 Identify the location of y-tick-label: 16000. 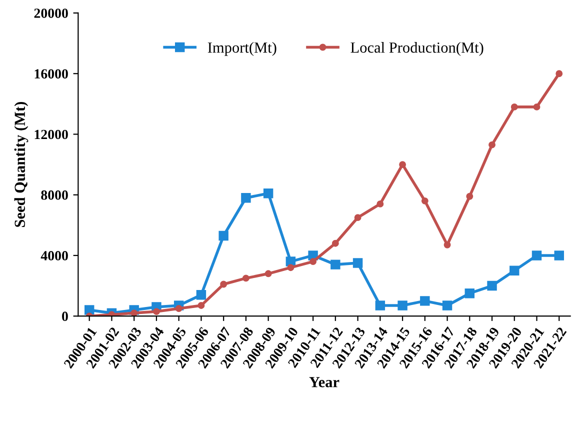
(51, 74).